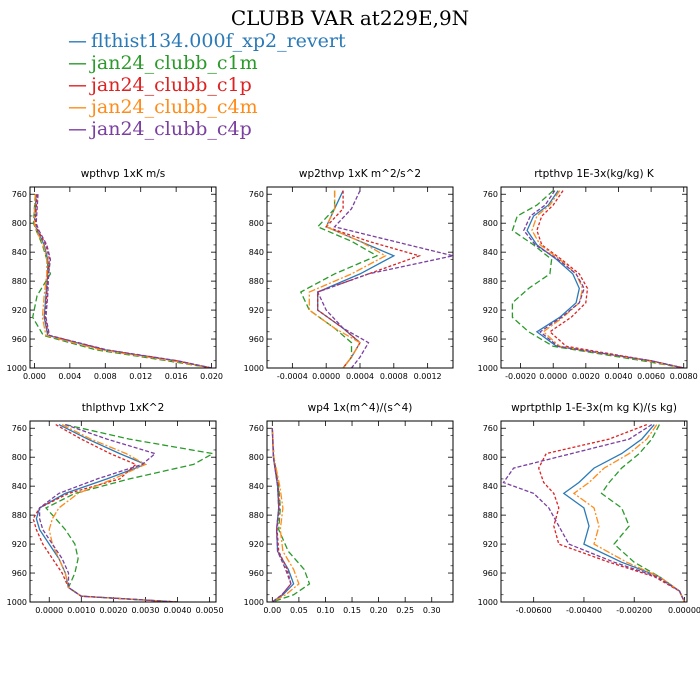 This screenshot has height=700, width=700. I want to click on x-tick-label: 0.0080, so click(684, 376).